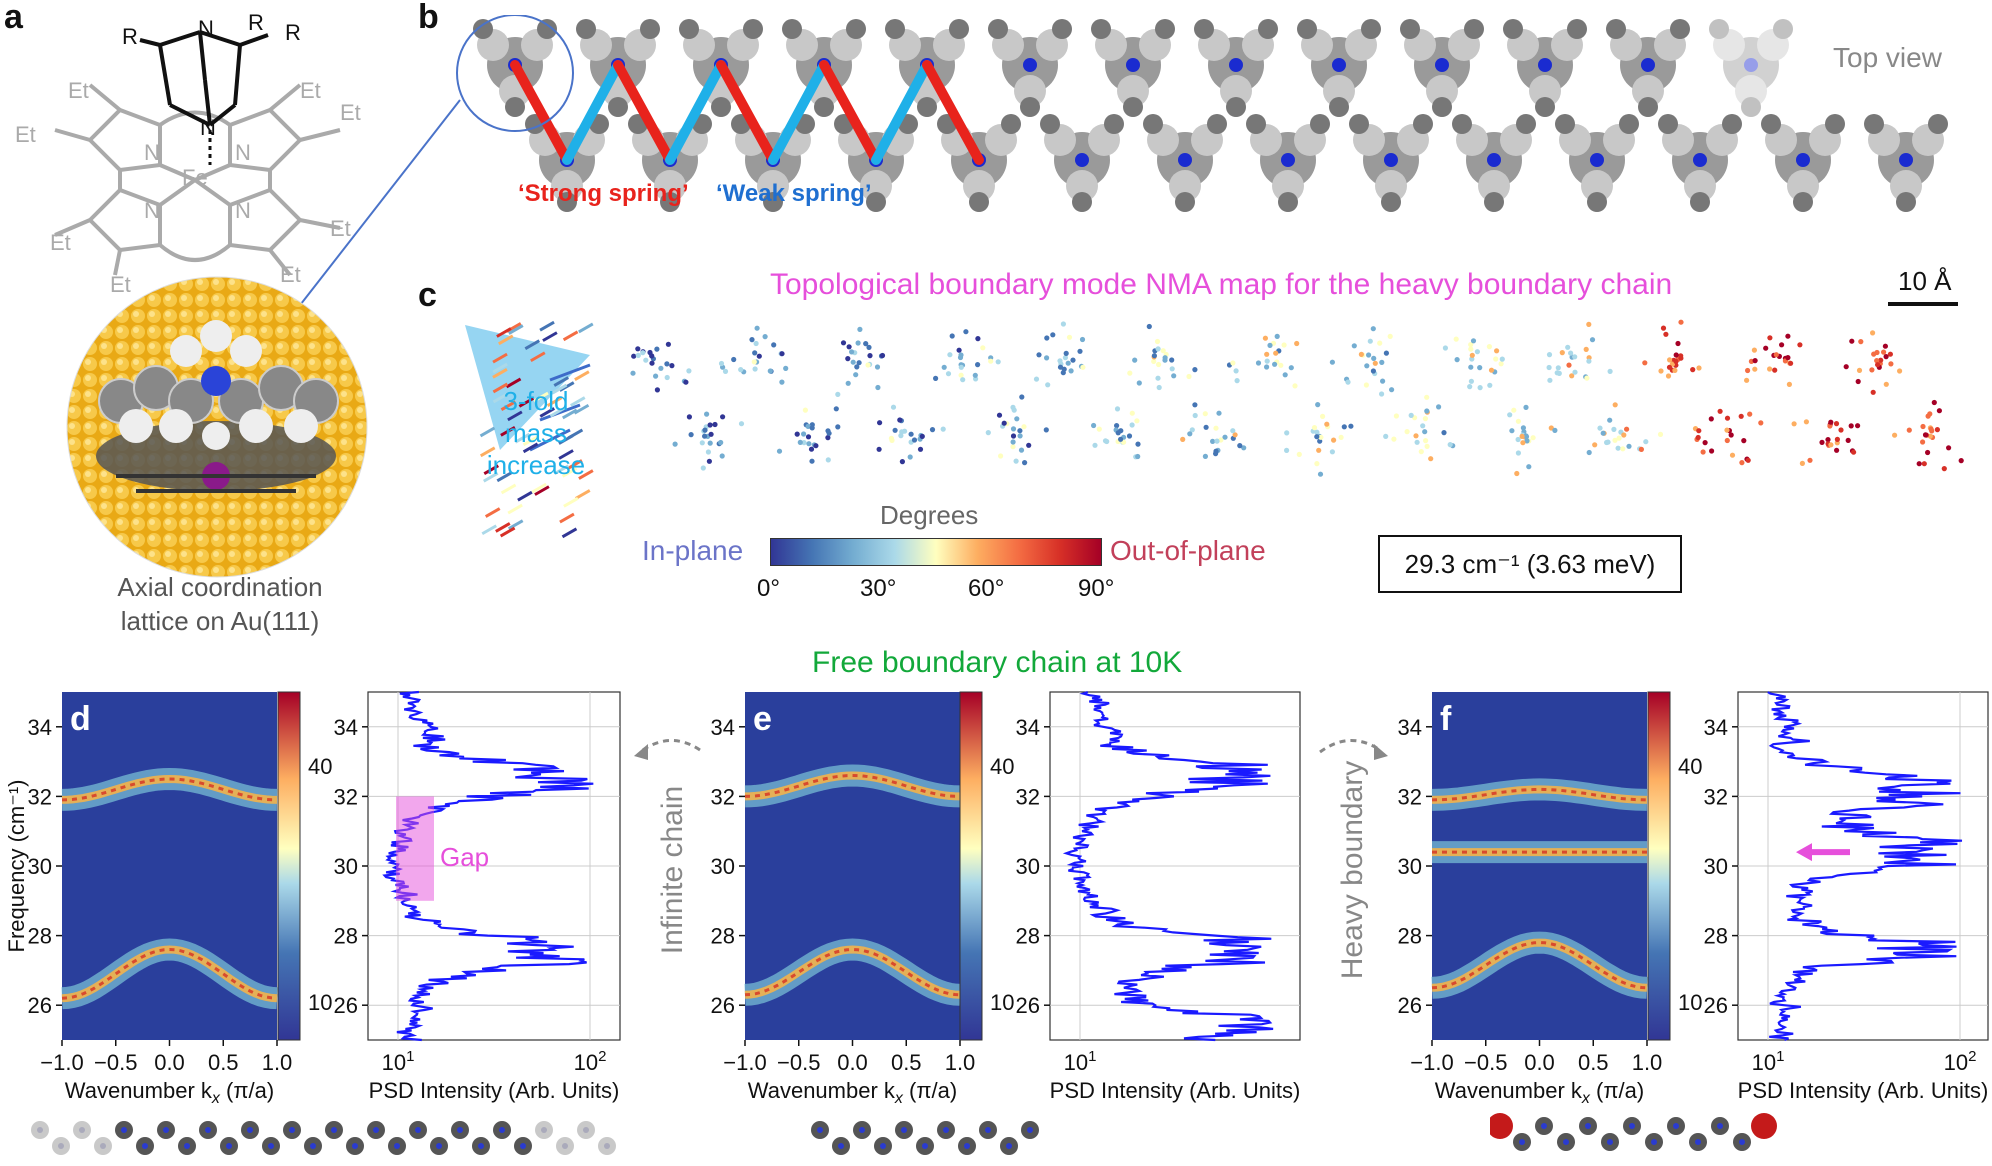  What do you see at coordinates (1168, 866) in the screenshot?
I see `psd-curve-e` at bounding box center [1168, 866].